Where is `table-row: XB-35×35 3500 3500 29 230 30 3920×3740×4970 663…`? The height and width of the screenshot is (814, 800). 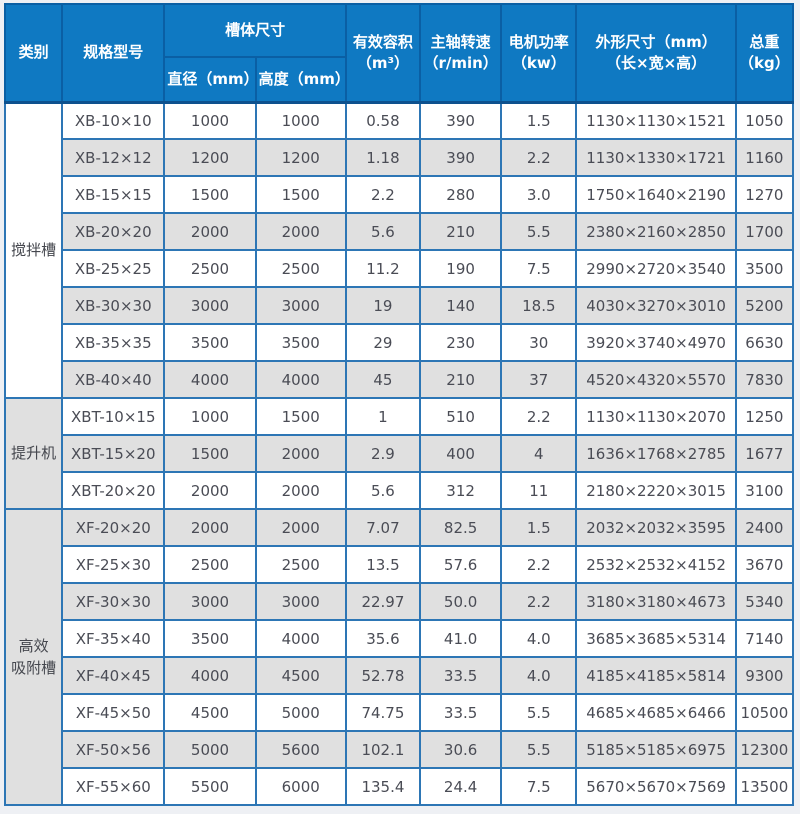
table-row: XB-35×35 3500 3500 29 230 30 3920×3740×4970 663… is located at coordinates (400, 342).